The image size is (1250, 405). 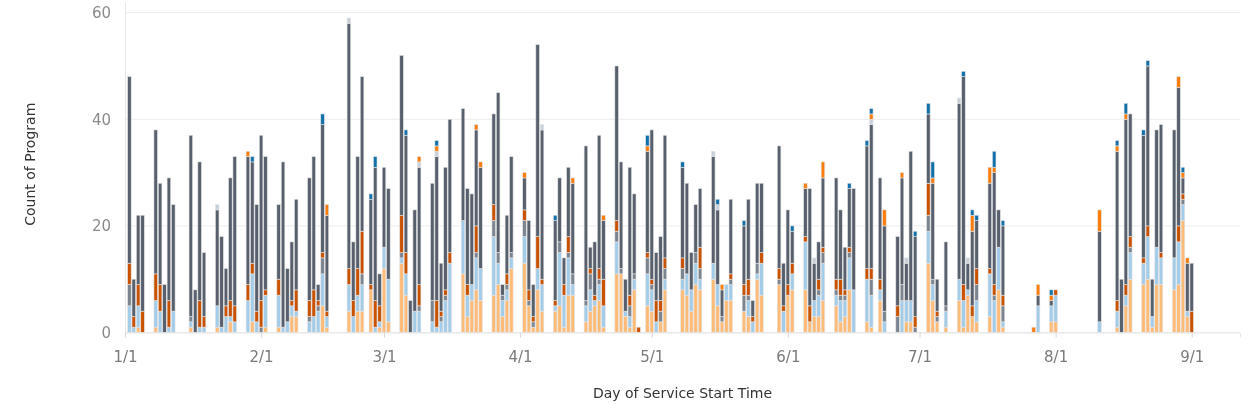 I want to click on y-tick-label: 0, so click(x=106, y=332).